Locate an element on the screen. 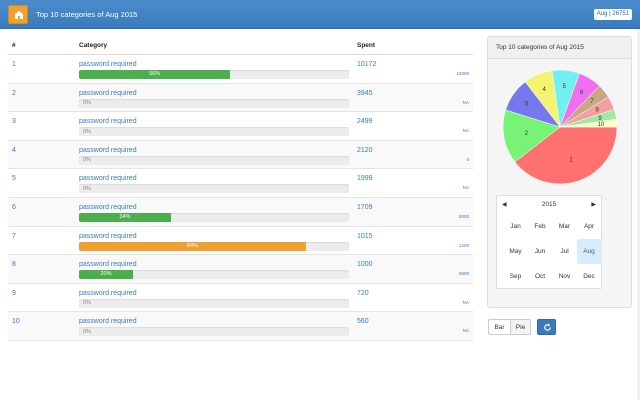 Image resolution: width=640 pixels, height=400 pixels. spent-link: 3945 is located at coordinates (365, 93).